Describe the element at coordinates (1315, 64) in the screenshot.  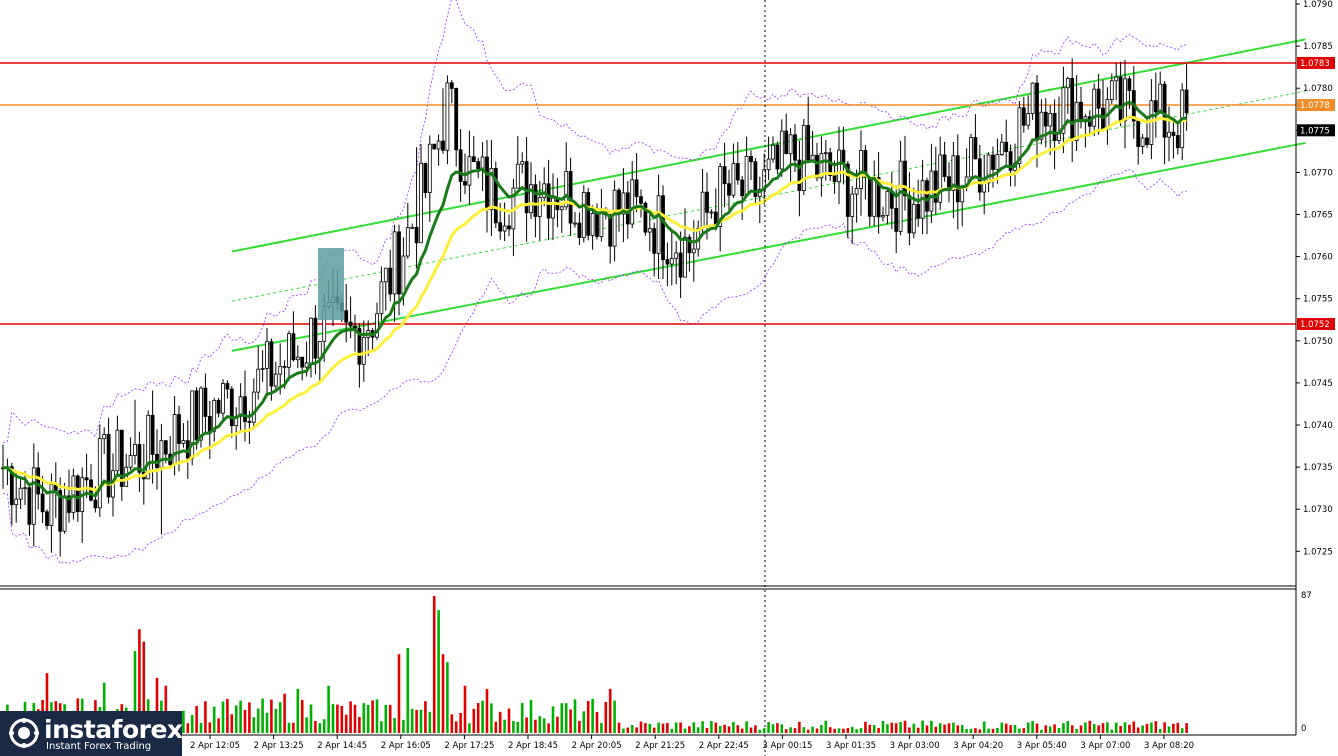
I see `level-tag-label: 1.0783` at that location.